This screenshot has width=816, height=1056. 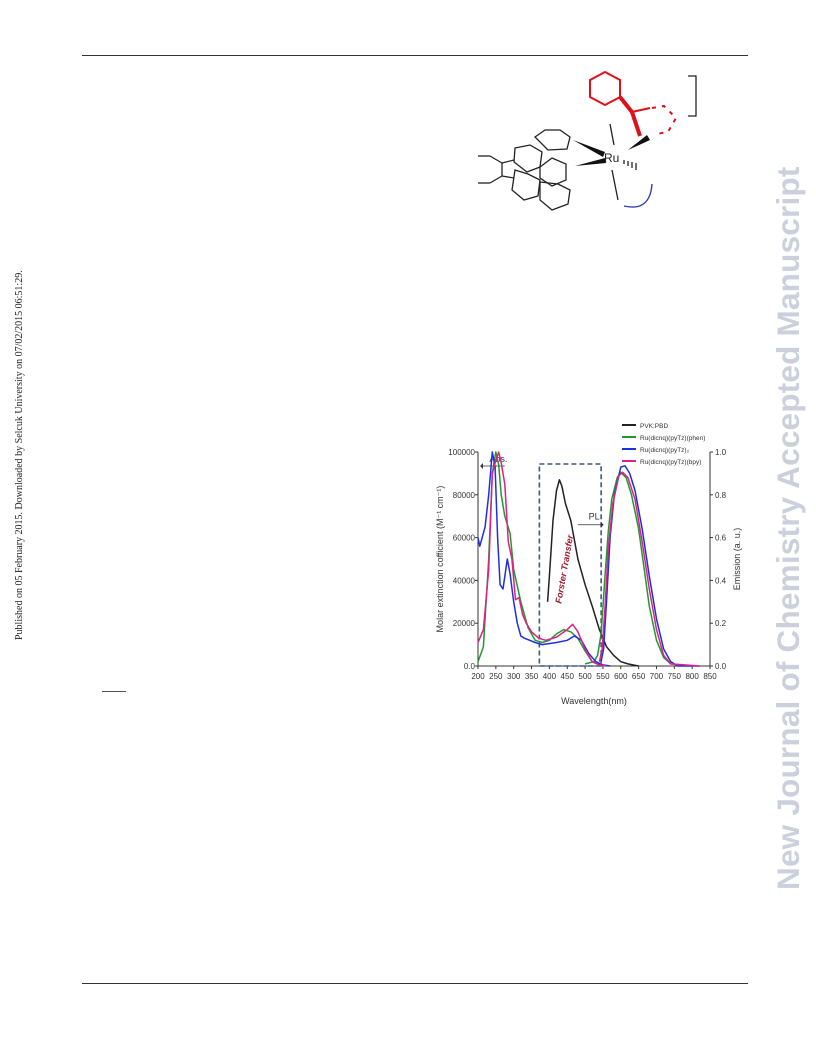 What do you see at coordinates (464, 538) in the screenshot?
I see `y-tick-label: 60000` at bounding box center [464, 538].